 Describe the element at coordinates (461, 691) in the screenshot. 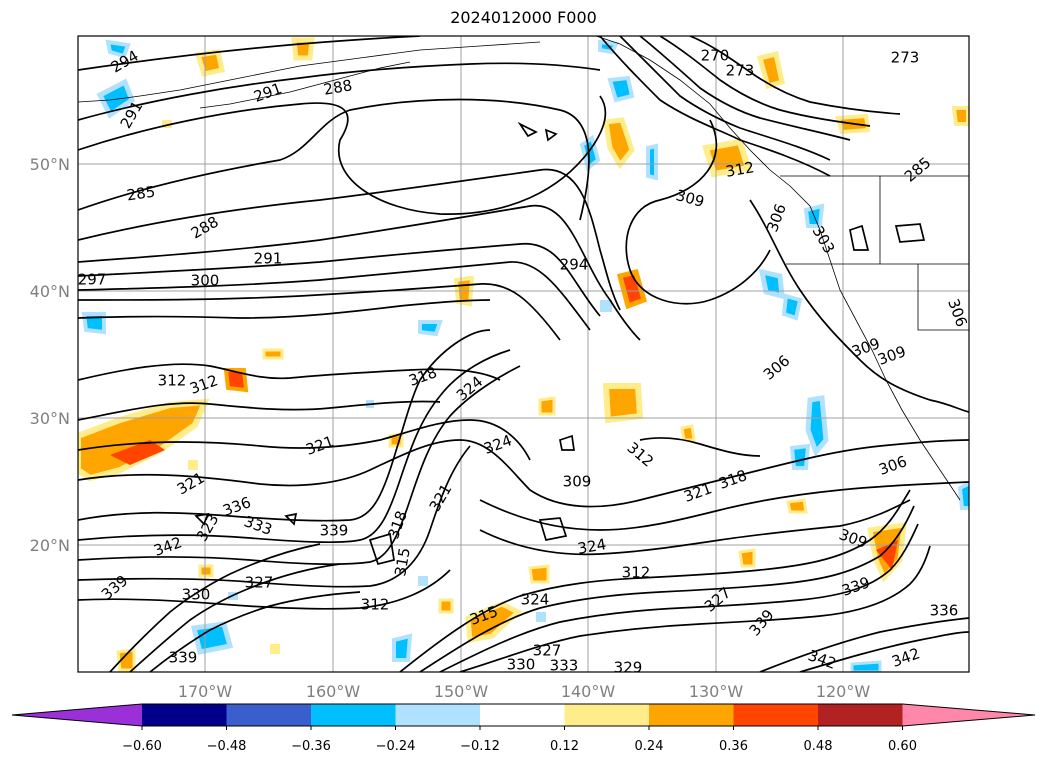

I see `lon-label-150w: 150°W` at that location.